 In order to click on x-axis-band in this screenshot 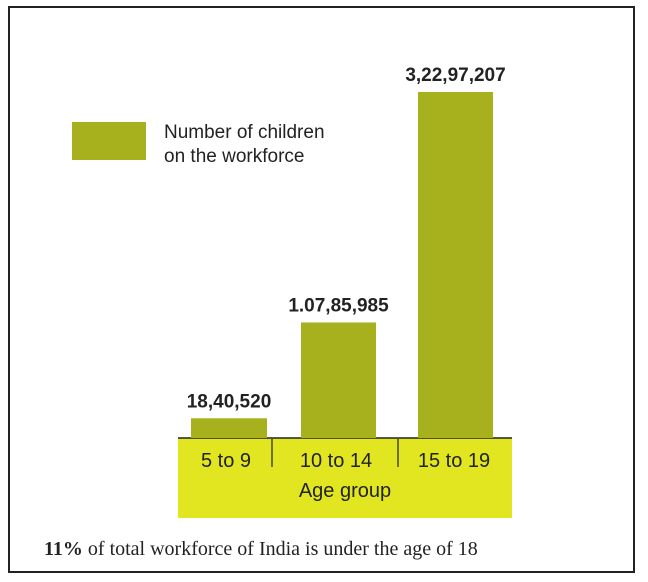, I will do `click(345, 478)`.